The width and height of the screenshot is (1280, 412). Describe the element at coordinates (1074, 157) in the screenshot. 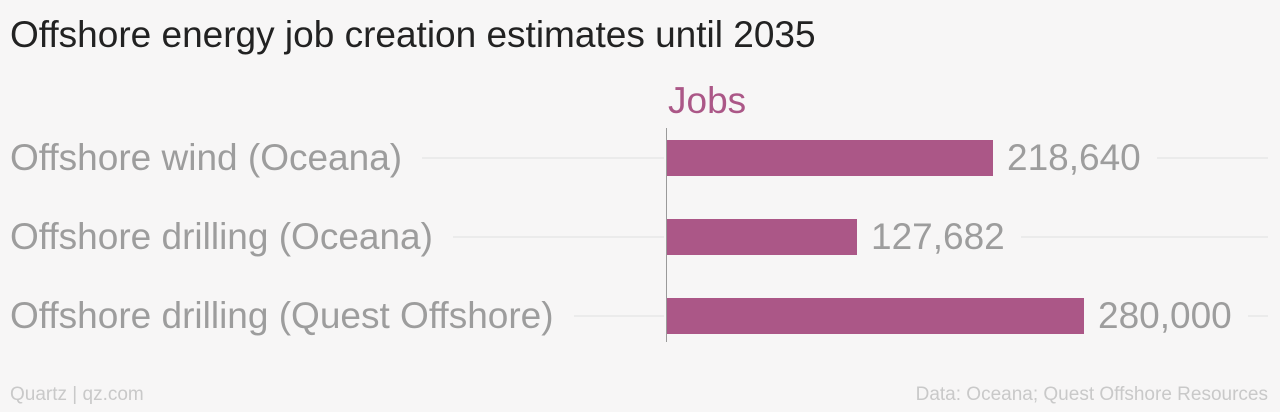

I see `value-label: 218,640` at that location.